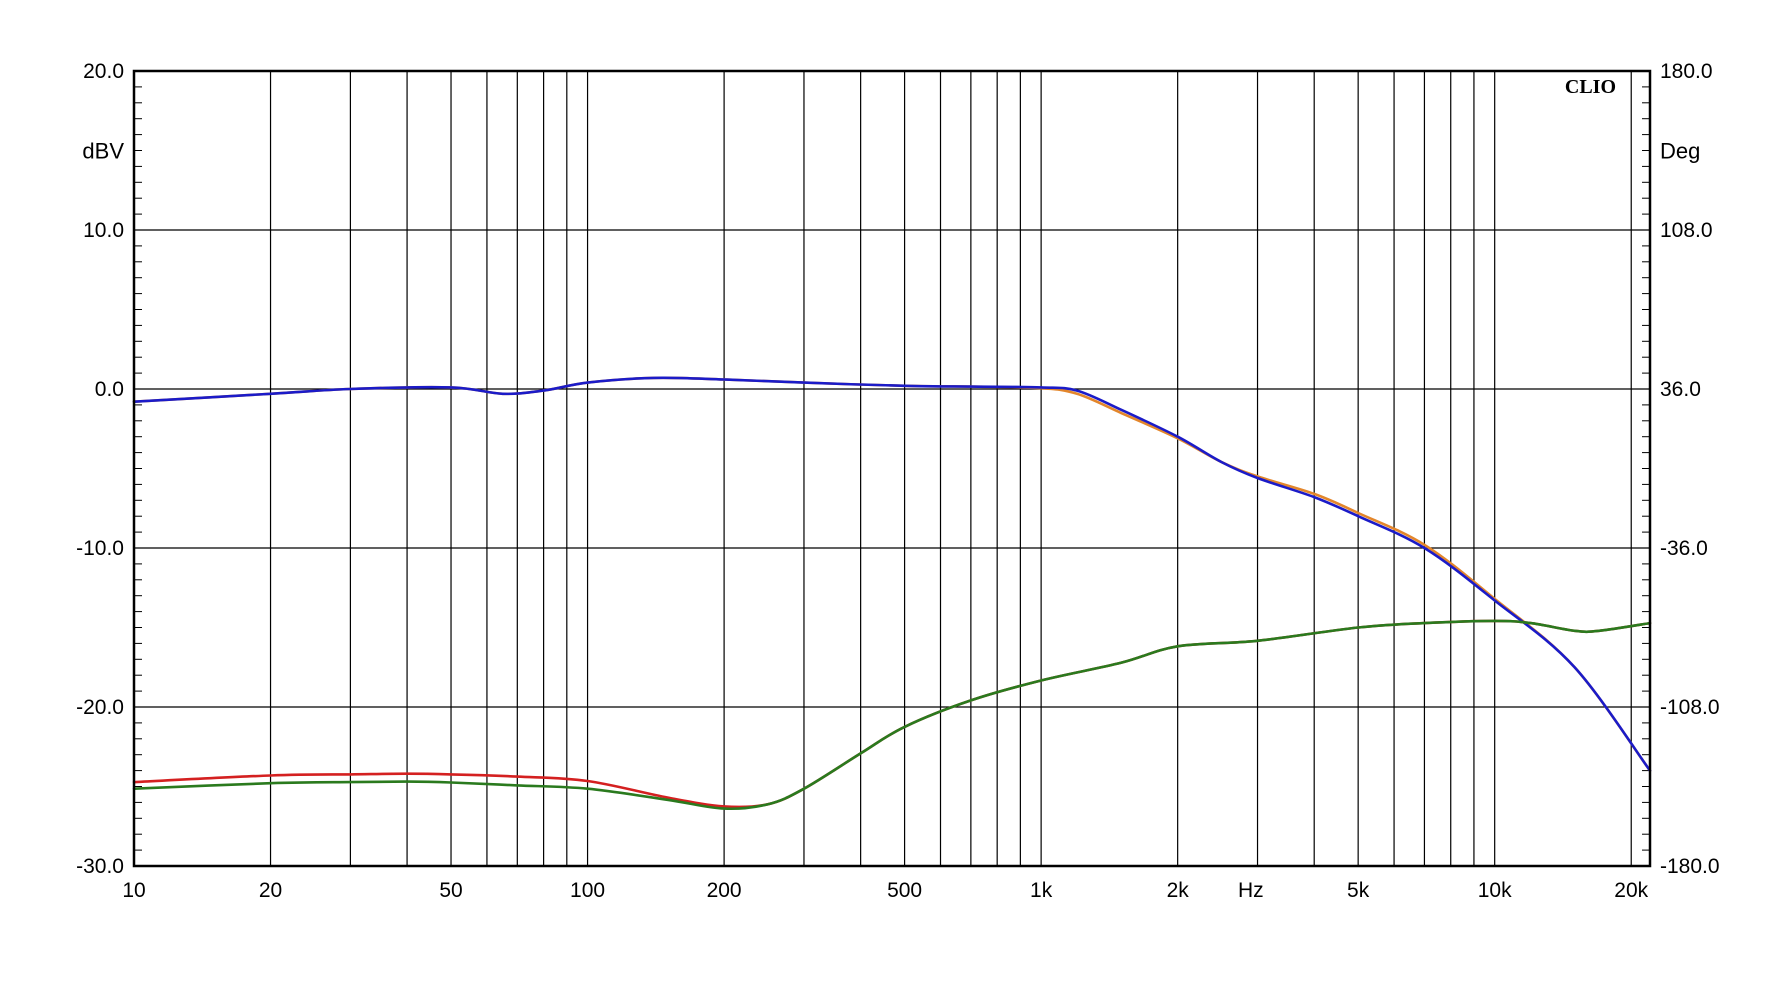  Describe the element at coordinates (109, 389) in the screenshot. I see `y-left-tick-label: 0.0` at that location.